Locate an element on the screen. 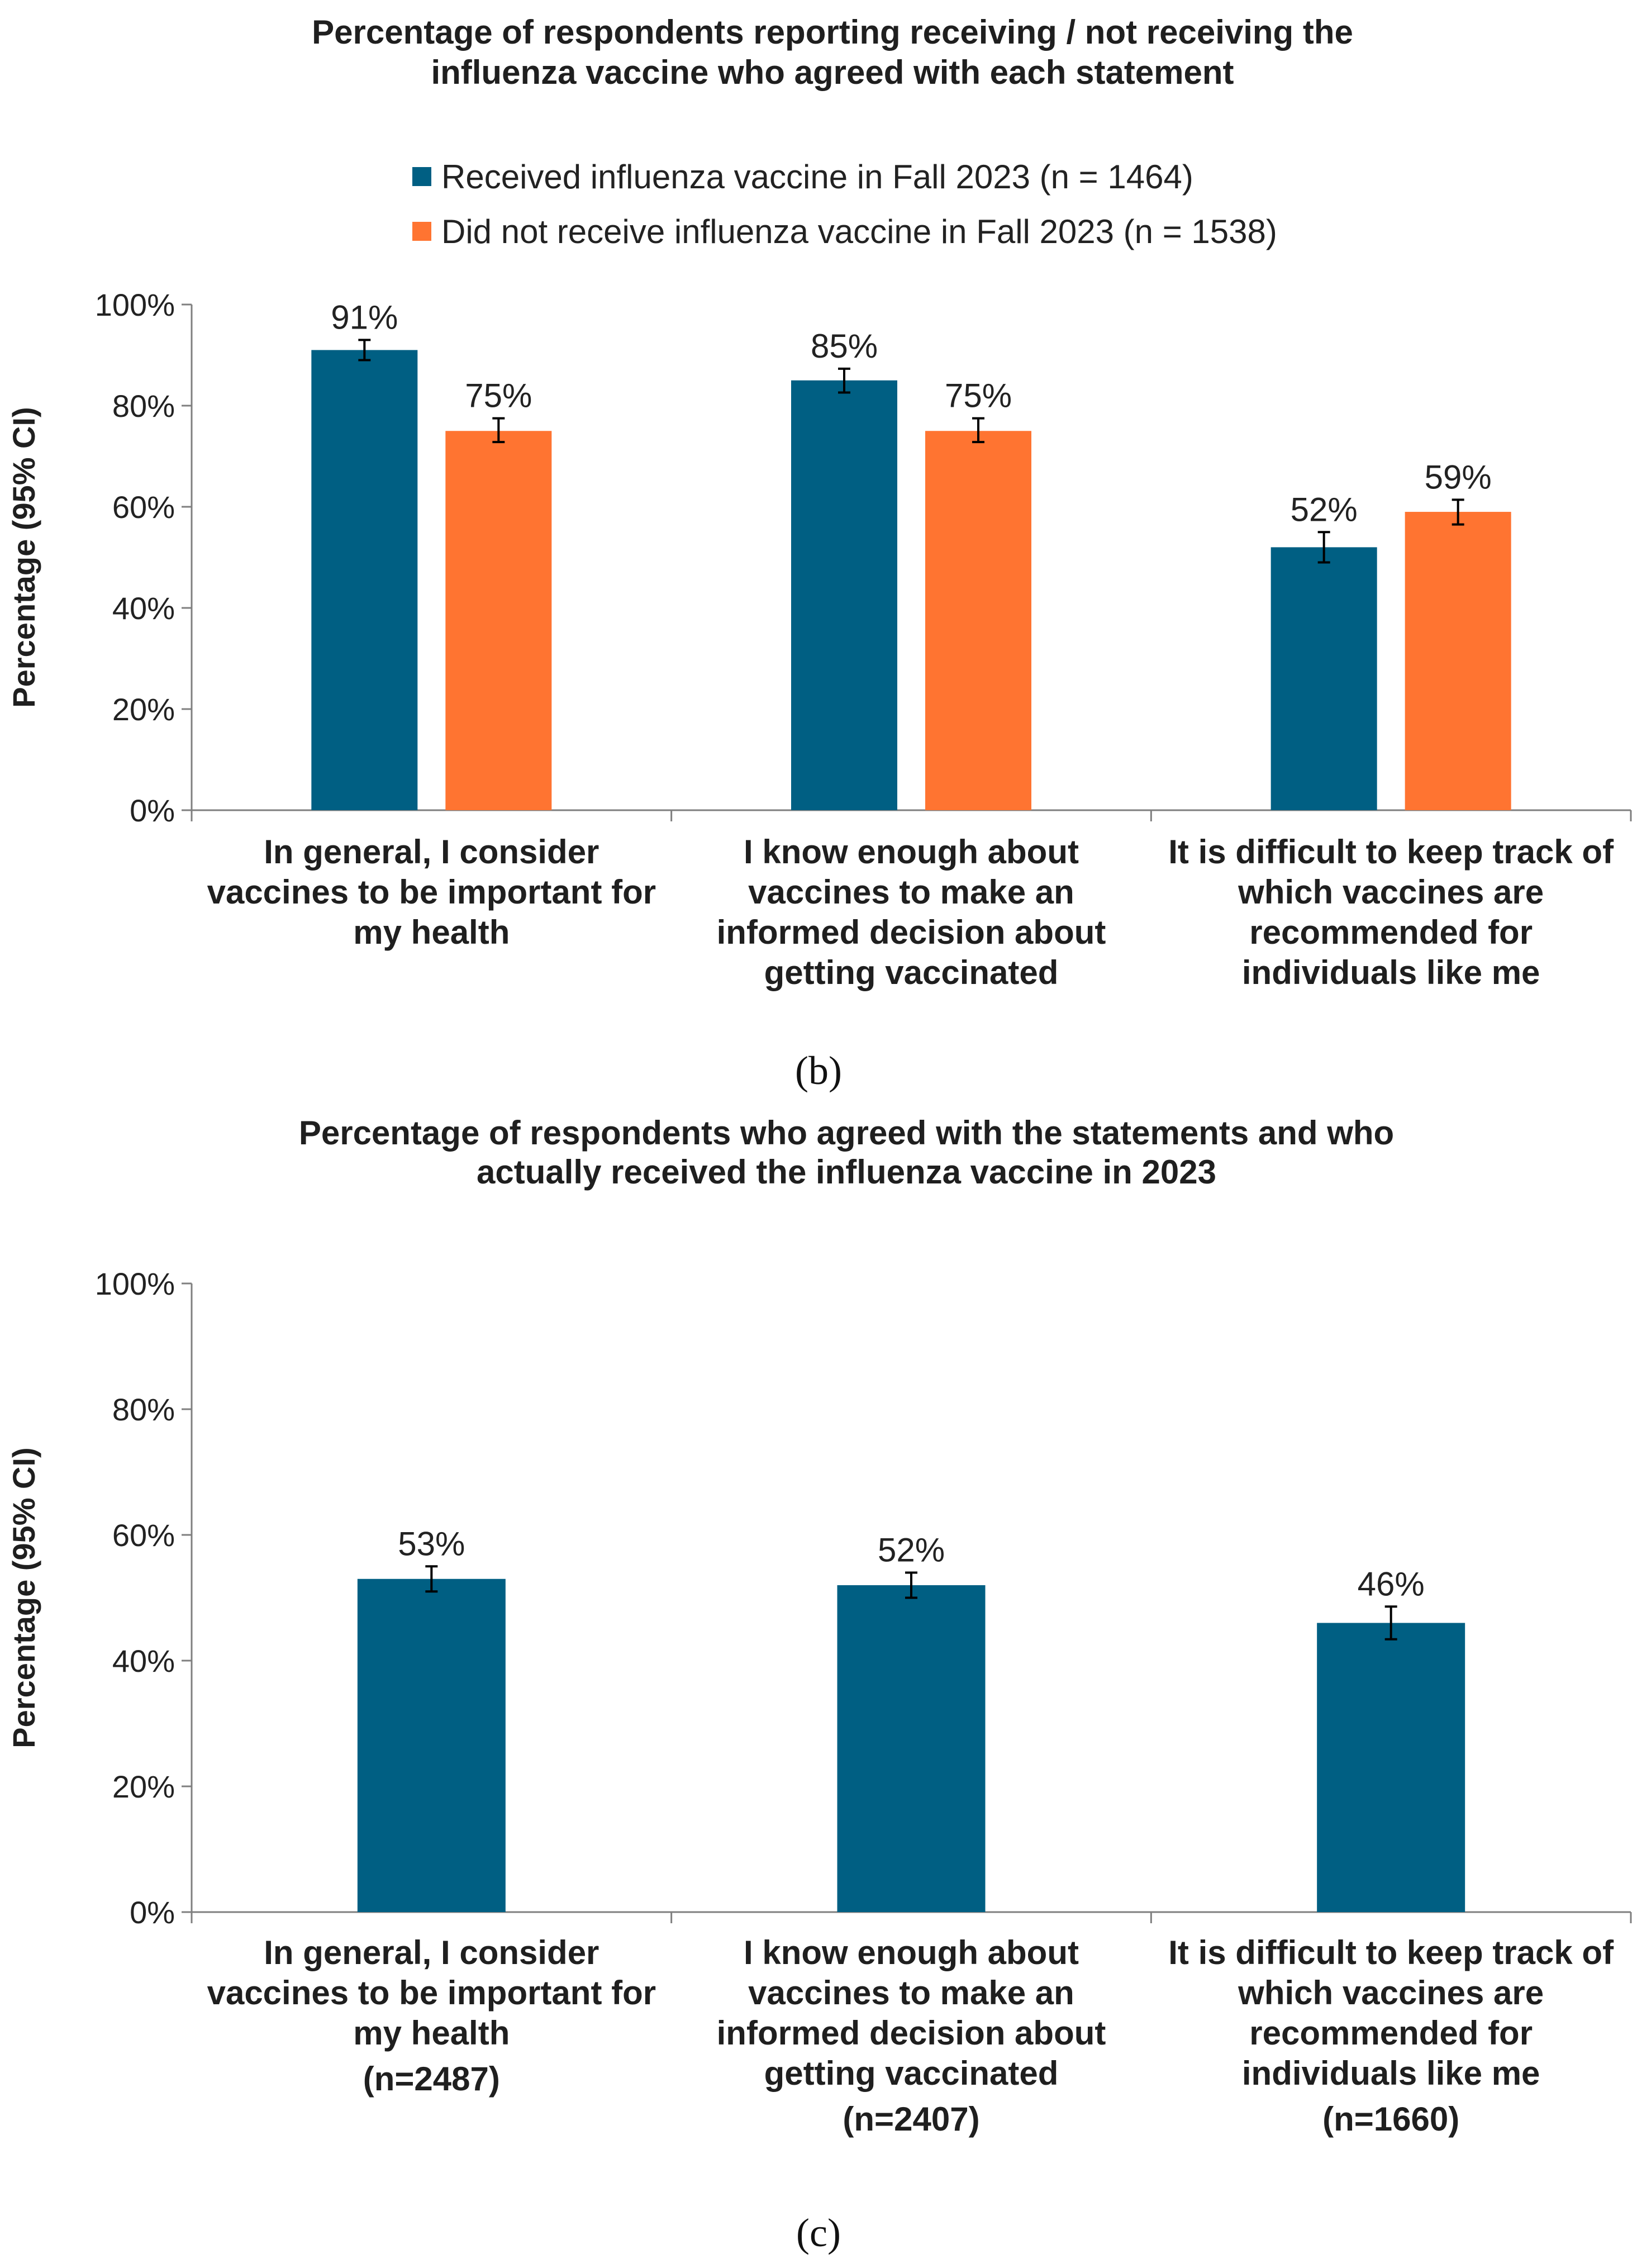  x-category-label: (n=2487) is located at coordinates (432, 2079).